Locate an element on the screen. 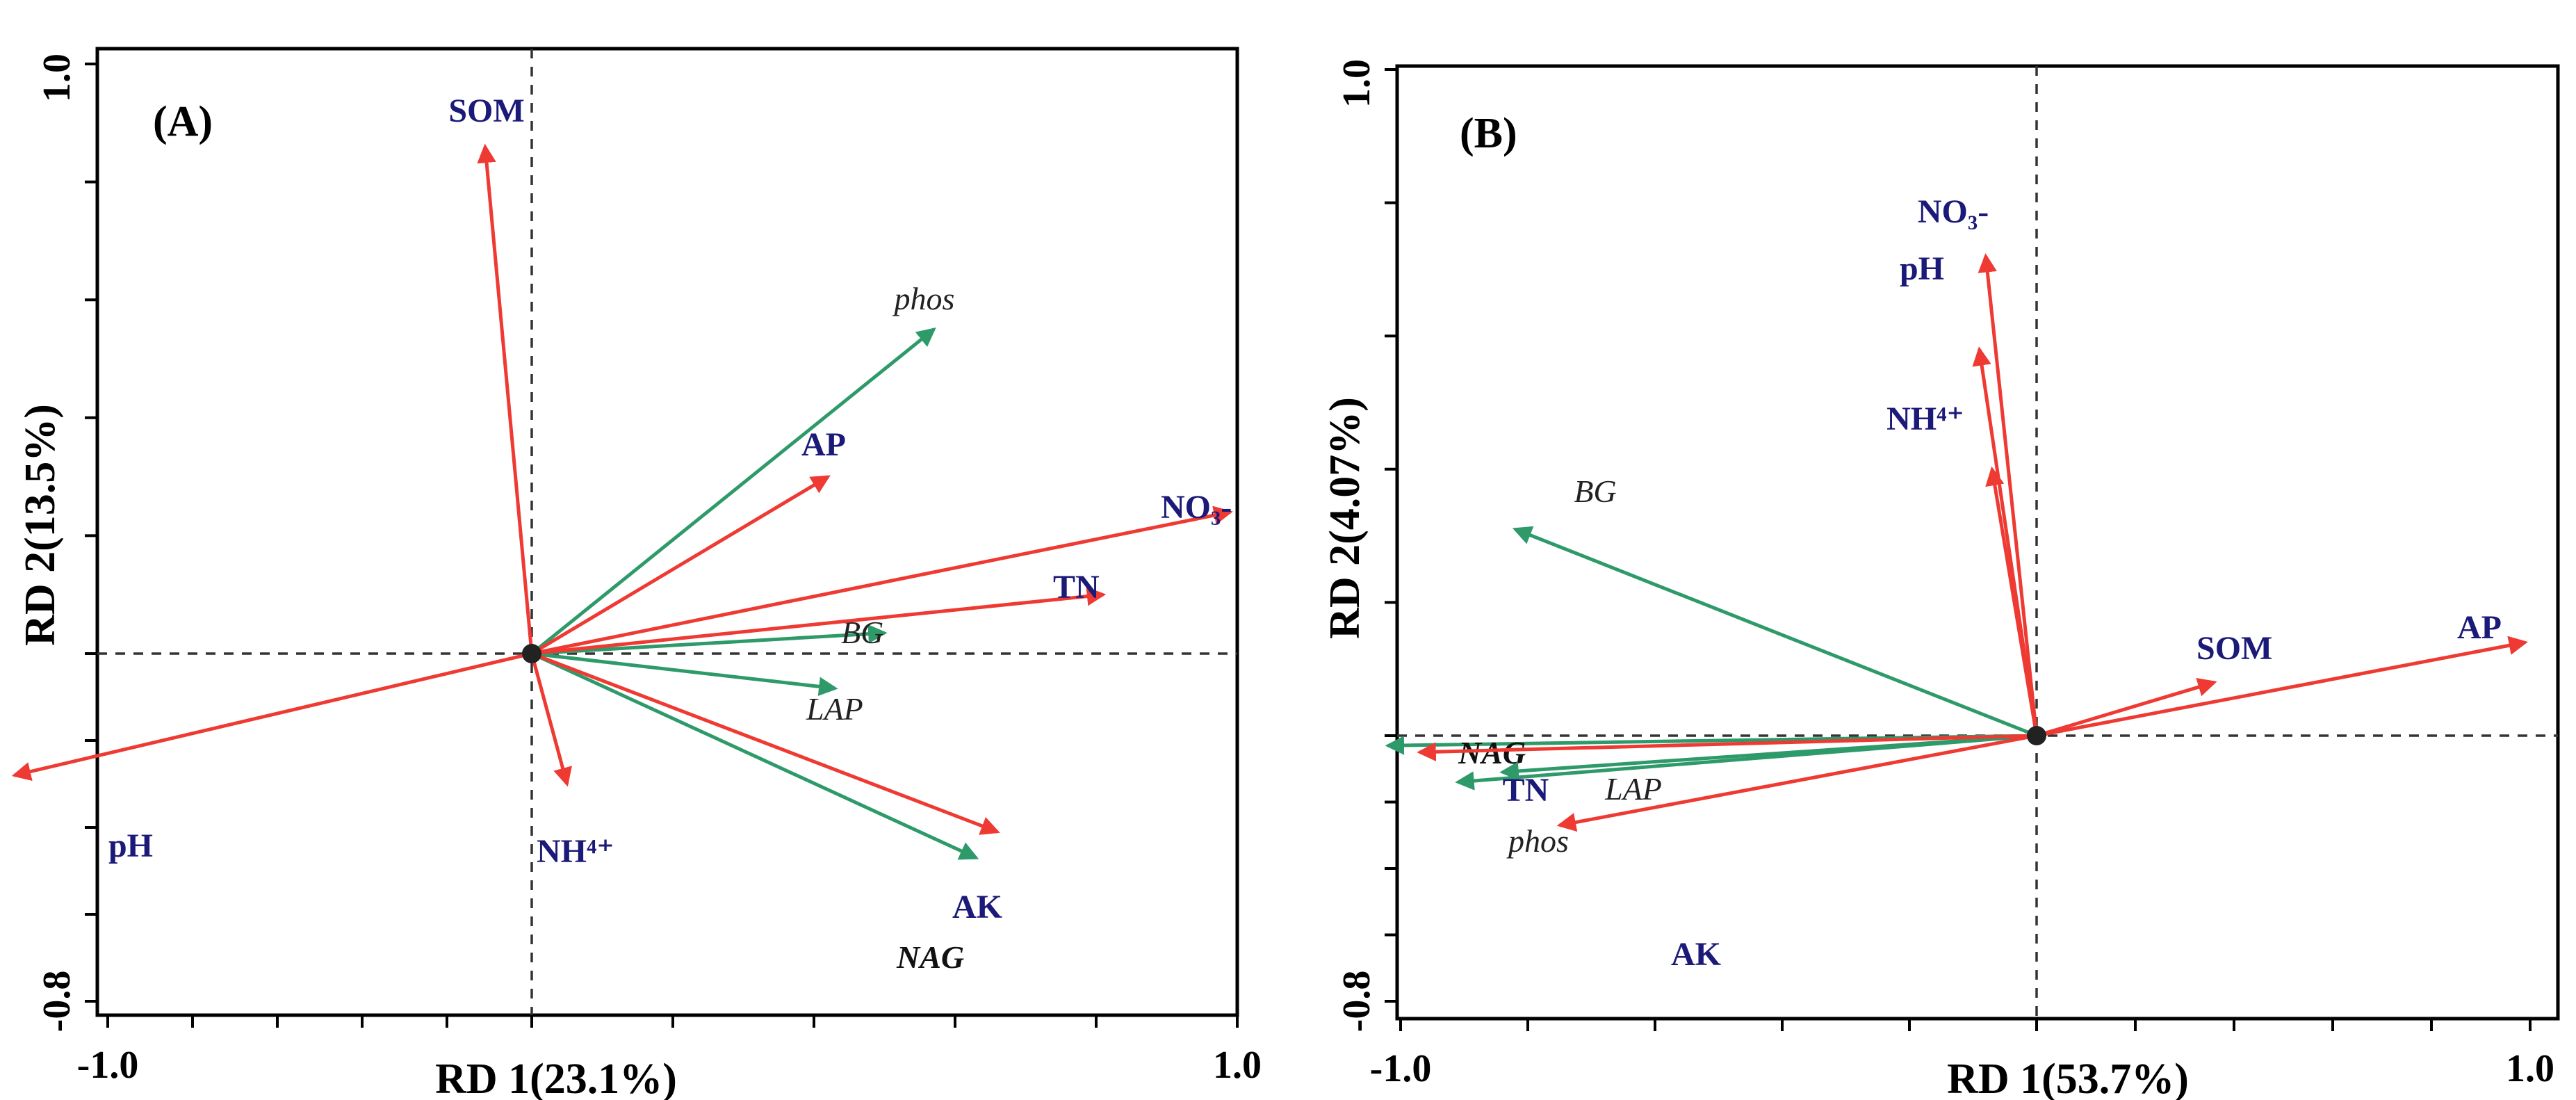 The width and height of the screenshot is (2576, 1100). panel-b-env-label-ph: pH is located at coordinates (1922, 269).